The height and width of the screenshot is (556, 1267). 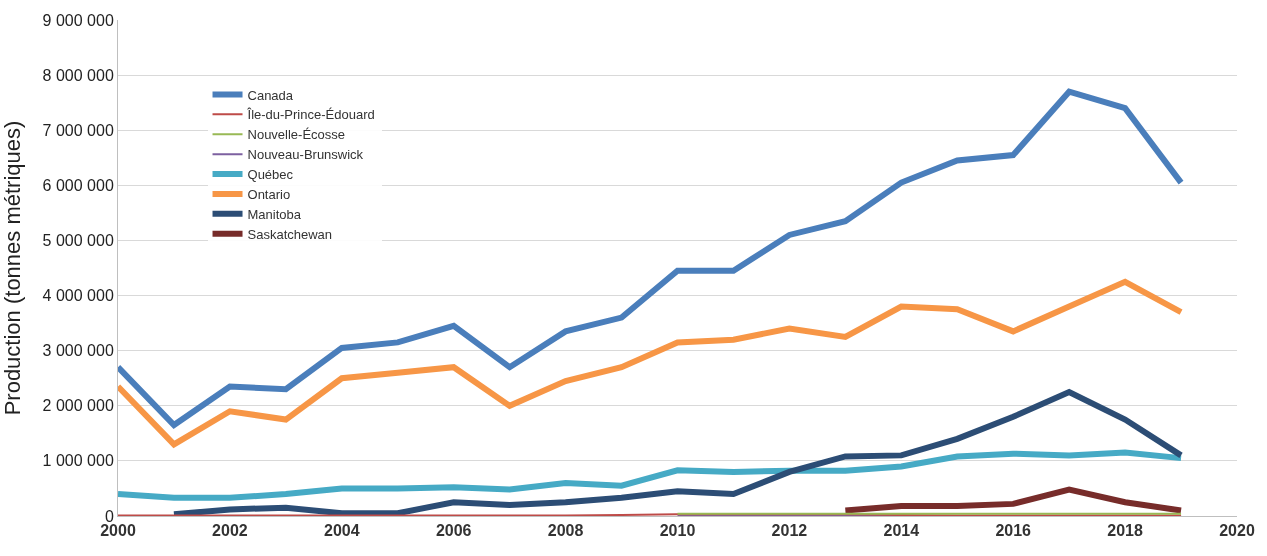 What do you see at coordinates (1125, 531) in the screenshot?
I see `x-tick-label: 2018` at bounding box center [1125, 531].